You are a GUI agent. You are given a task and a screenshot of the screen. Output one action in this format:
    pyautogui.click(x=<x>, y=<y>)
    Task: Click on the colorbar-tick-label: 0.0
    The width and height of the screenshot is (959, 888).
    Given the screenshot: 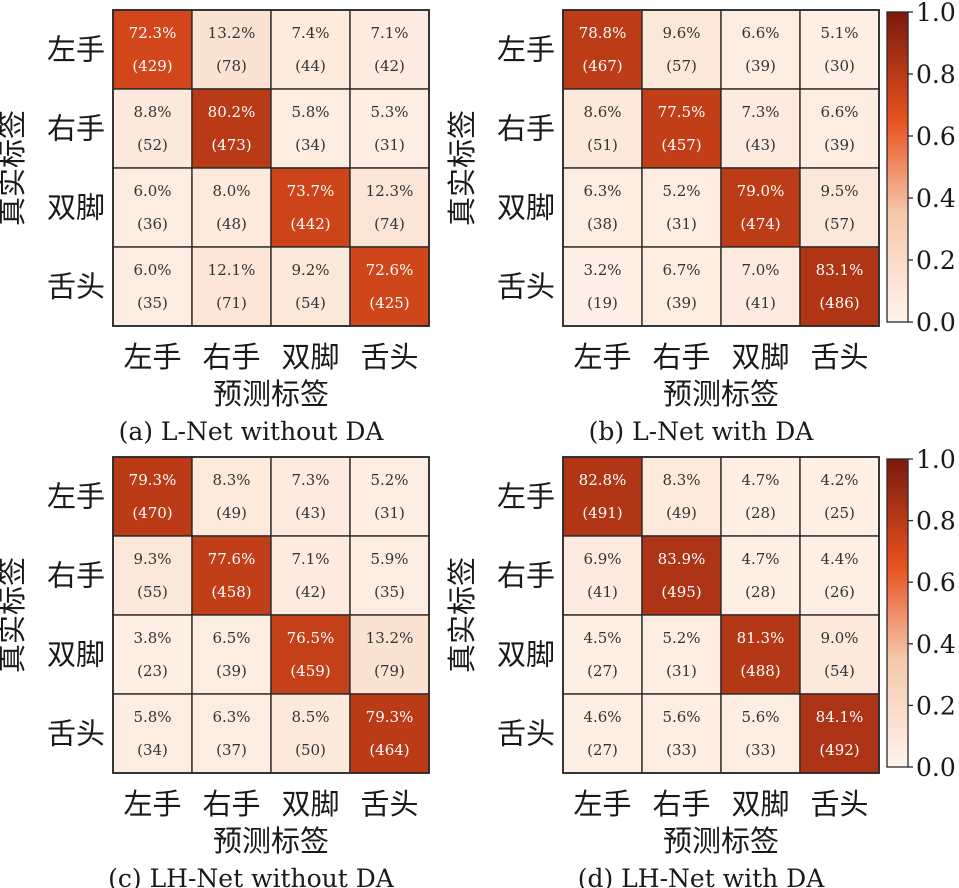 What is the action you would take?
    pyautogui.click(x=936, y=322)
    